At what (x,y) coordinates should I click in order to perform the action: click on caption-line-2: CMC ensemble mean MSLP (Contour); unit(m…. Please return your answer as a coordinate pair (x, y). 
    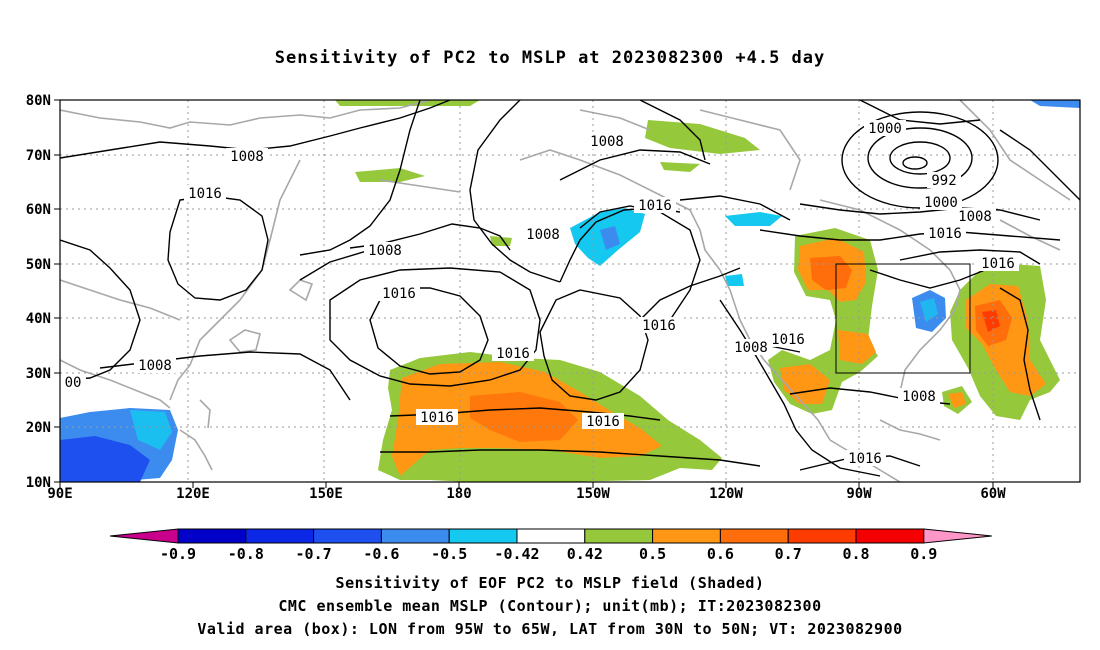
    Looking at the image, I should click on (550, 606).